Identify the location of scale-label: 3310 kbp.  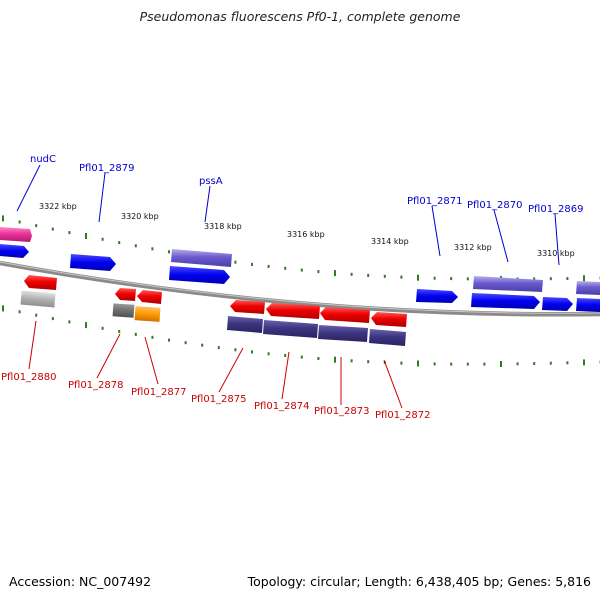
(556, 253).